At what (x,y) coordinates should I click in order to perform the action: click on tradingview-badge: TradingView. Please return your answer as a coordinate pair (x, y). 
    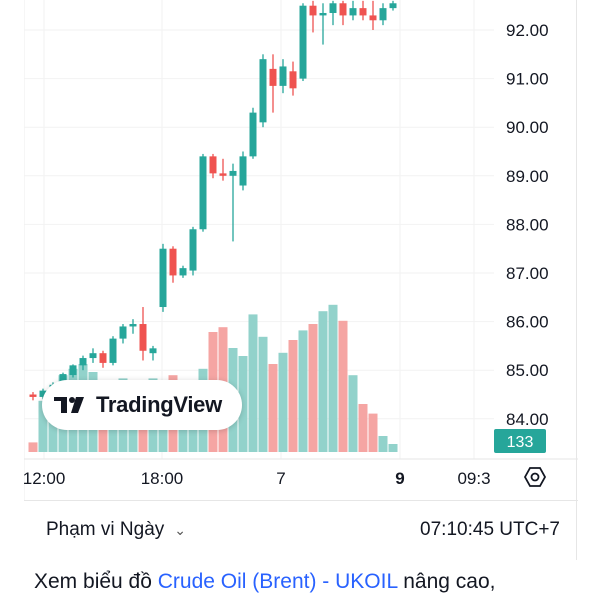
    Looking at the image, I should click on (142, 405).